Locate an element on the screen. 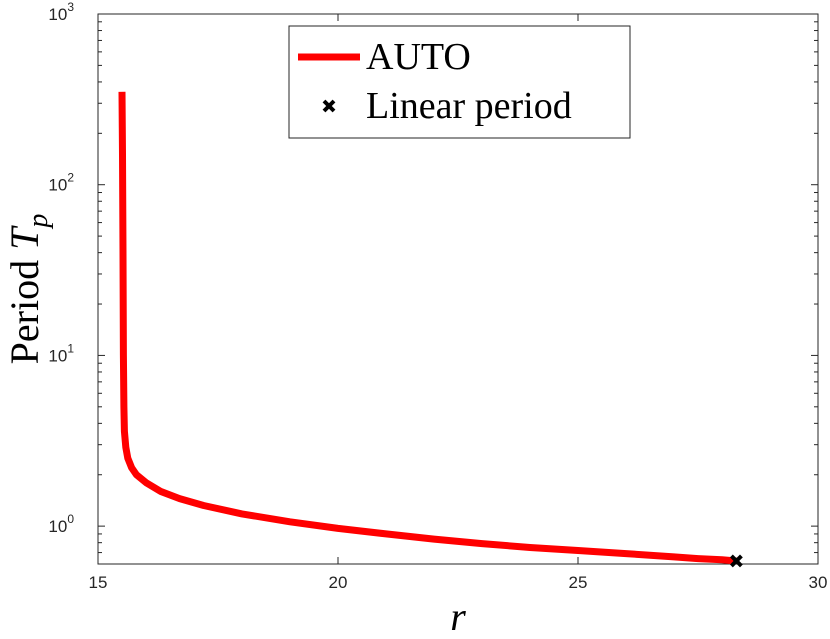  y-tick-label: 10² is located at coordinates (61, 183).